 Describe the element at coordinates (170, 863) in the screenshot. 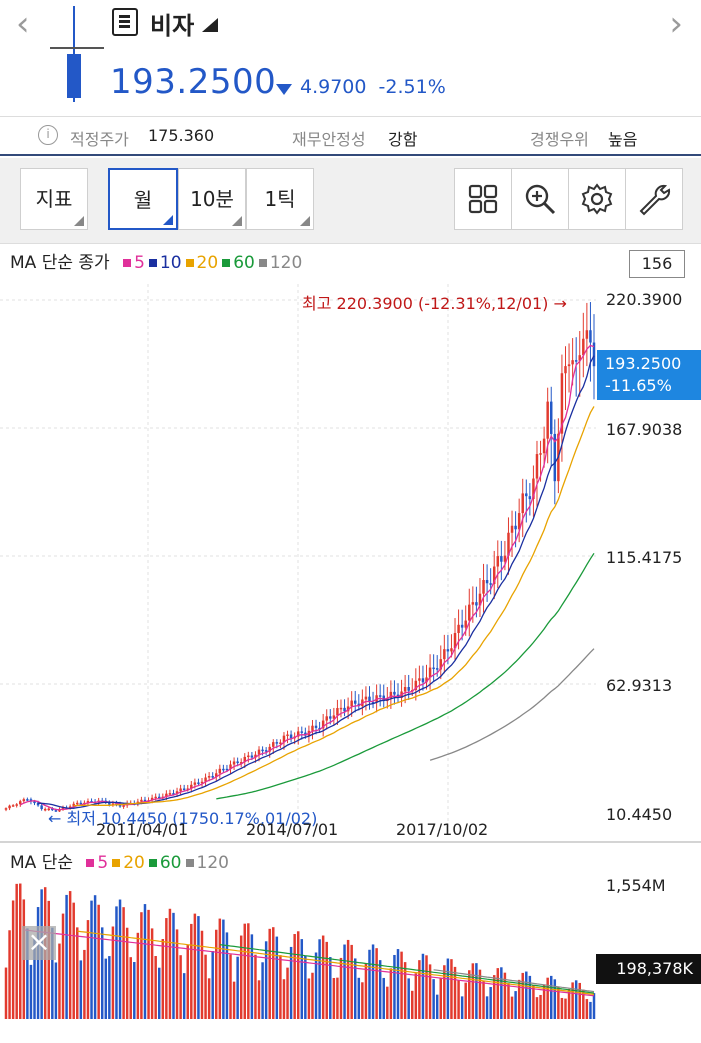

I see `volume-ma-item-text-60: 60` at that location.